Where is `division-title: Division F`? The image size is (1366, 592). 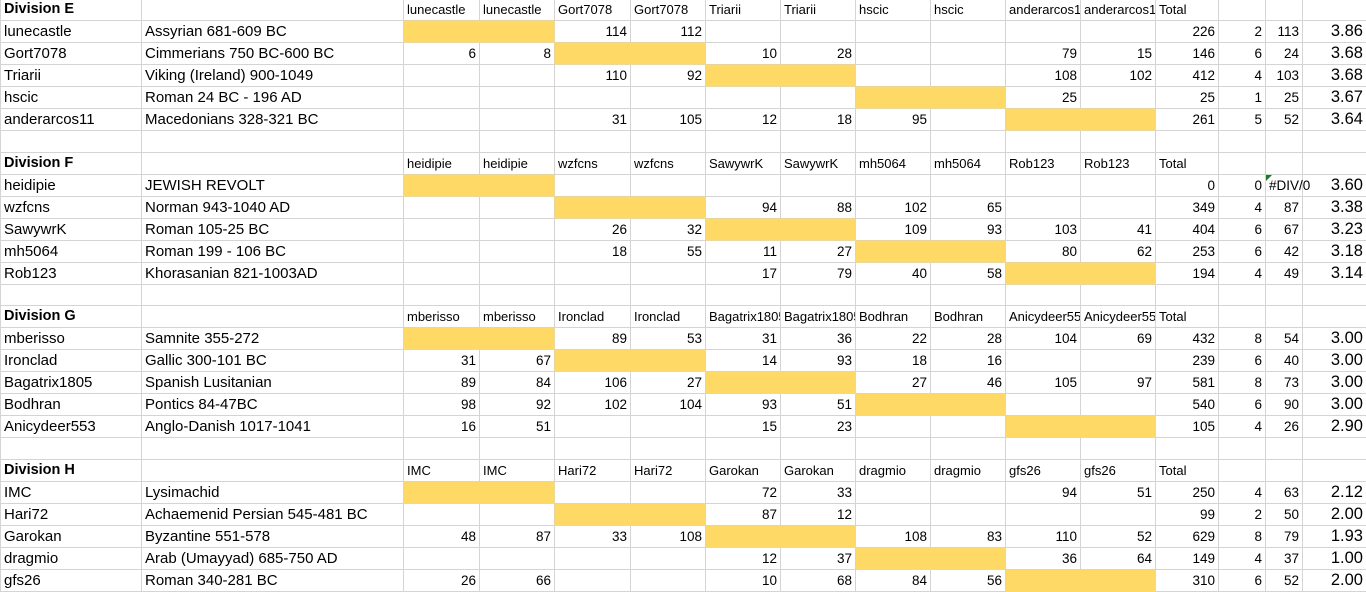
division-title: Division F is located at coordinates (71, 163).